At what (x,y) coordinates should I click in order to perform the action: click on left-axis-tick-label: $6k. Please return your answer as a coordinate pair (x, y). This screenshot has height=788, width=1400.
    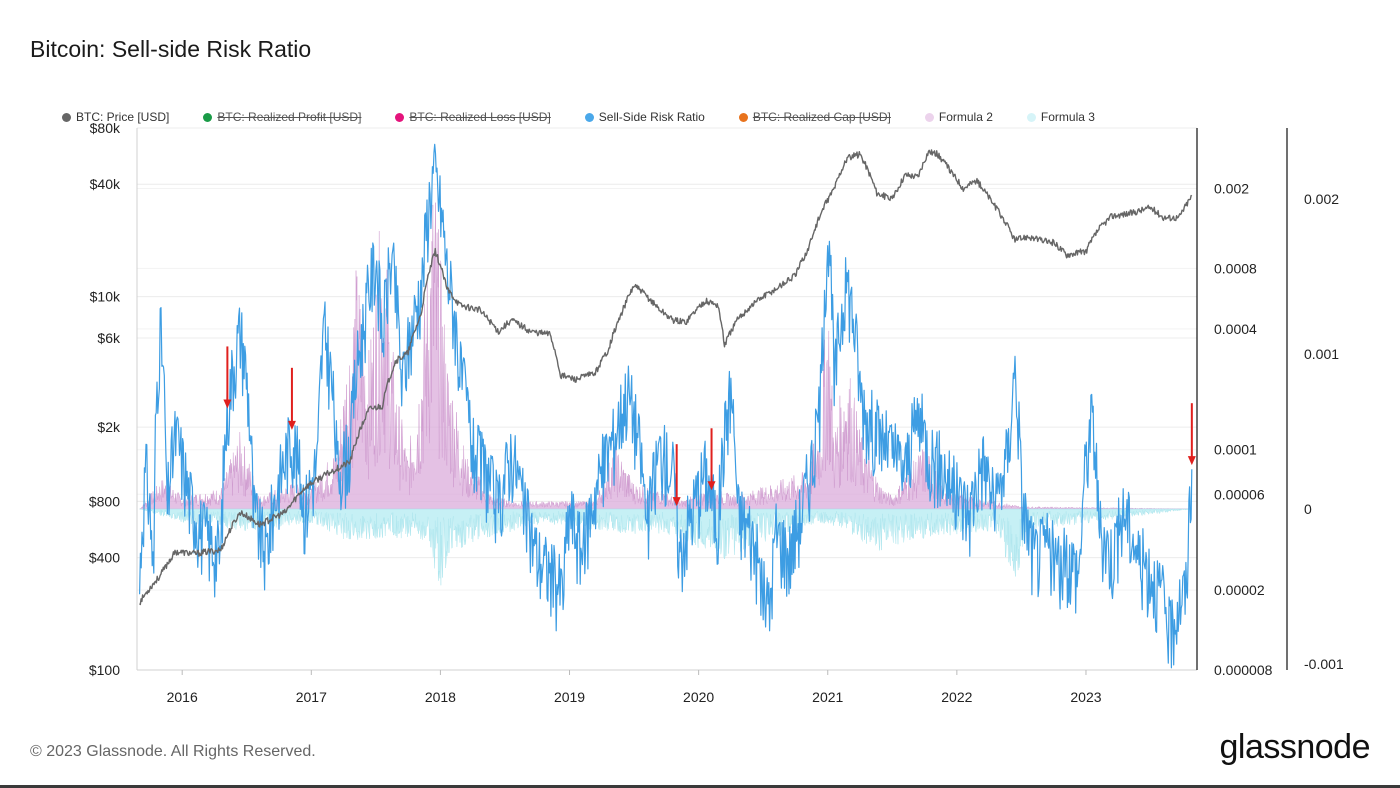
    Looking at the image, I should click on (109, 338).